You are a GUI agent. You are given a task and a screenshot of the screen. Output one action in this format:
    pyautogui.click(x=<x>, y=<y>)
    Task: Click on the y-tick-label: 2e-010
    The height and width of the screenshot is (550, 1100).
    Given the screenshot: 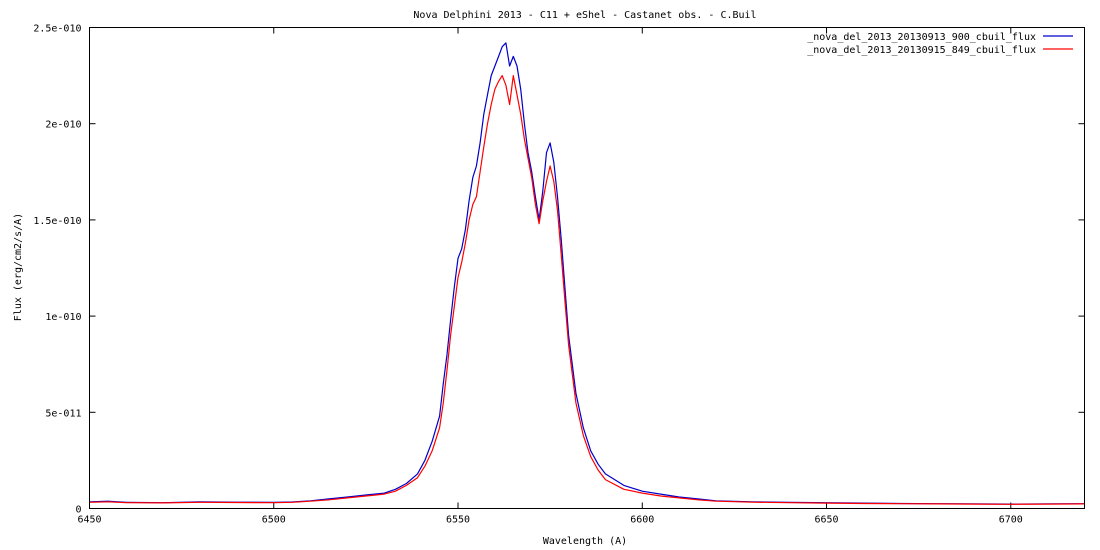 What is the action you would take?
    pyautogui.click(x=63, y=125)
    